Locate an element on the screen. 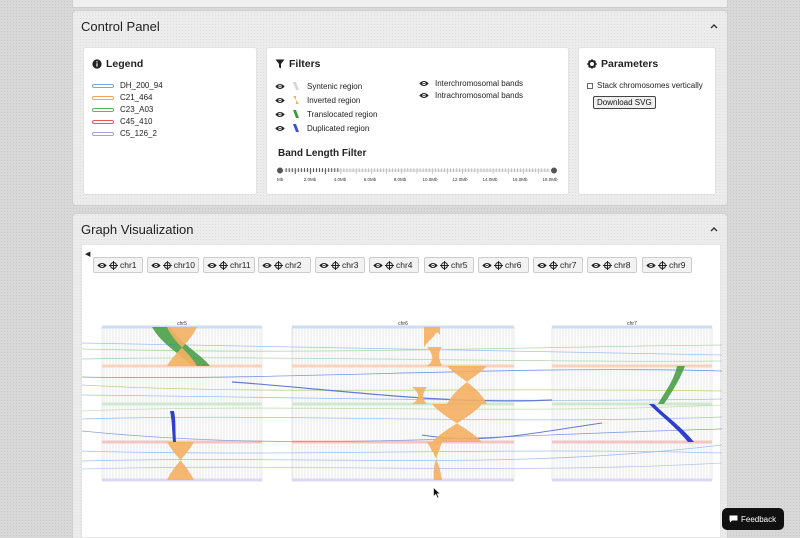 Image resolution: width=800 pixels, height=538 pixels. previous-panel-edge is located at coordinates (400, 4).